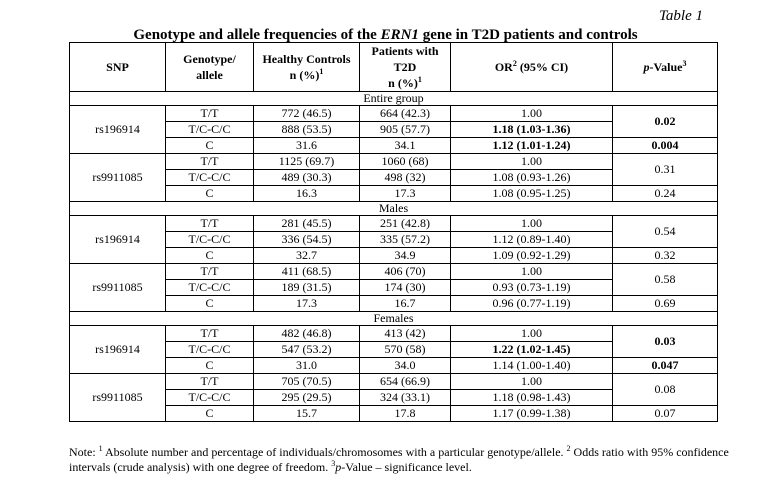 The width and height of the screenshot is (771, 483). I want to click on header-genotype: Genotype/allele, so click(209, 67).